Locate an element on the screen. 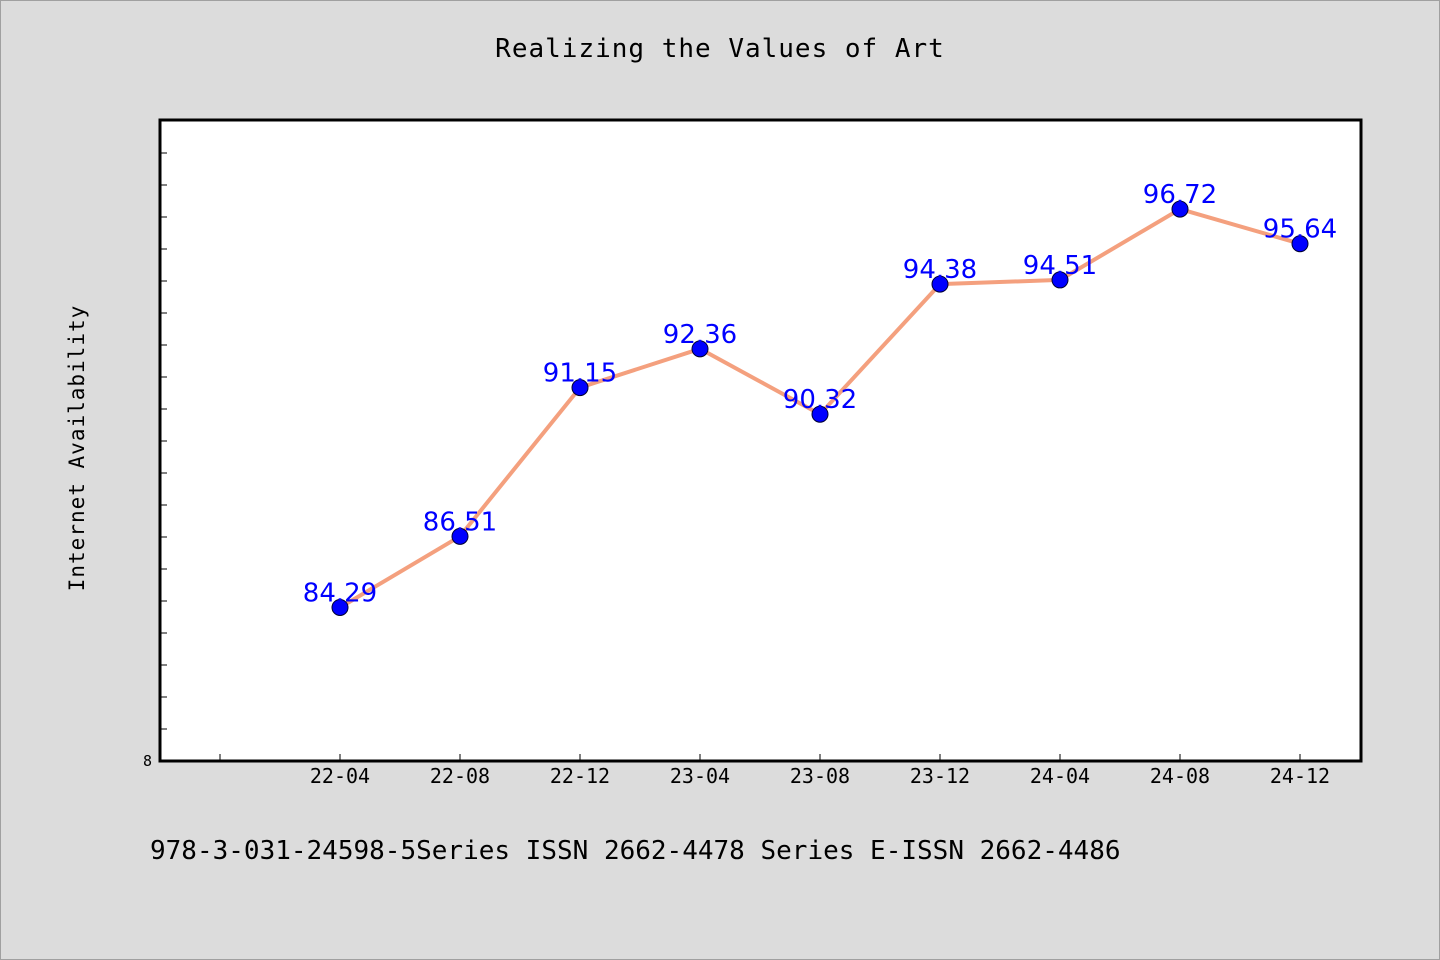 Image resolution: width=1440 pixels, height=960 pixels. x-tick-label: 24-12 is located at coordinates (1300, 776).